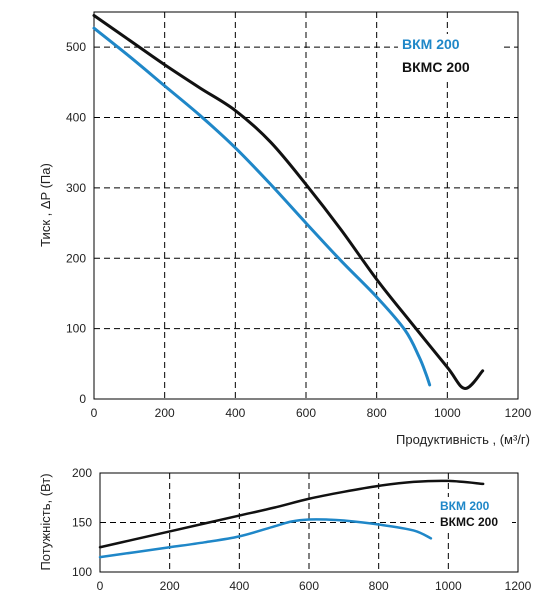  Describe the element at coordinates (76, 188) in the screenshot. I see `pressure-y-tick-300: 300` at that location.